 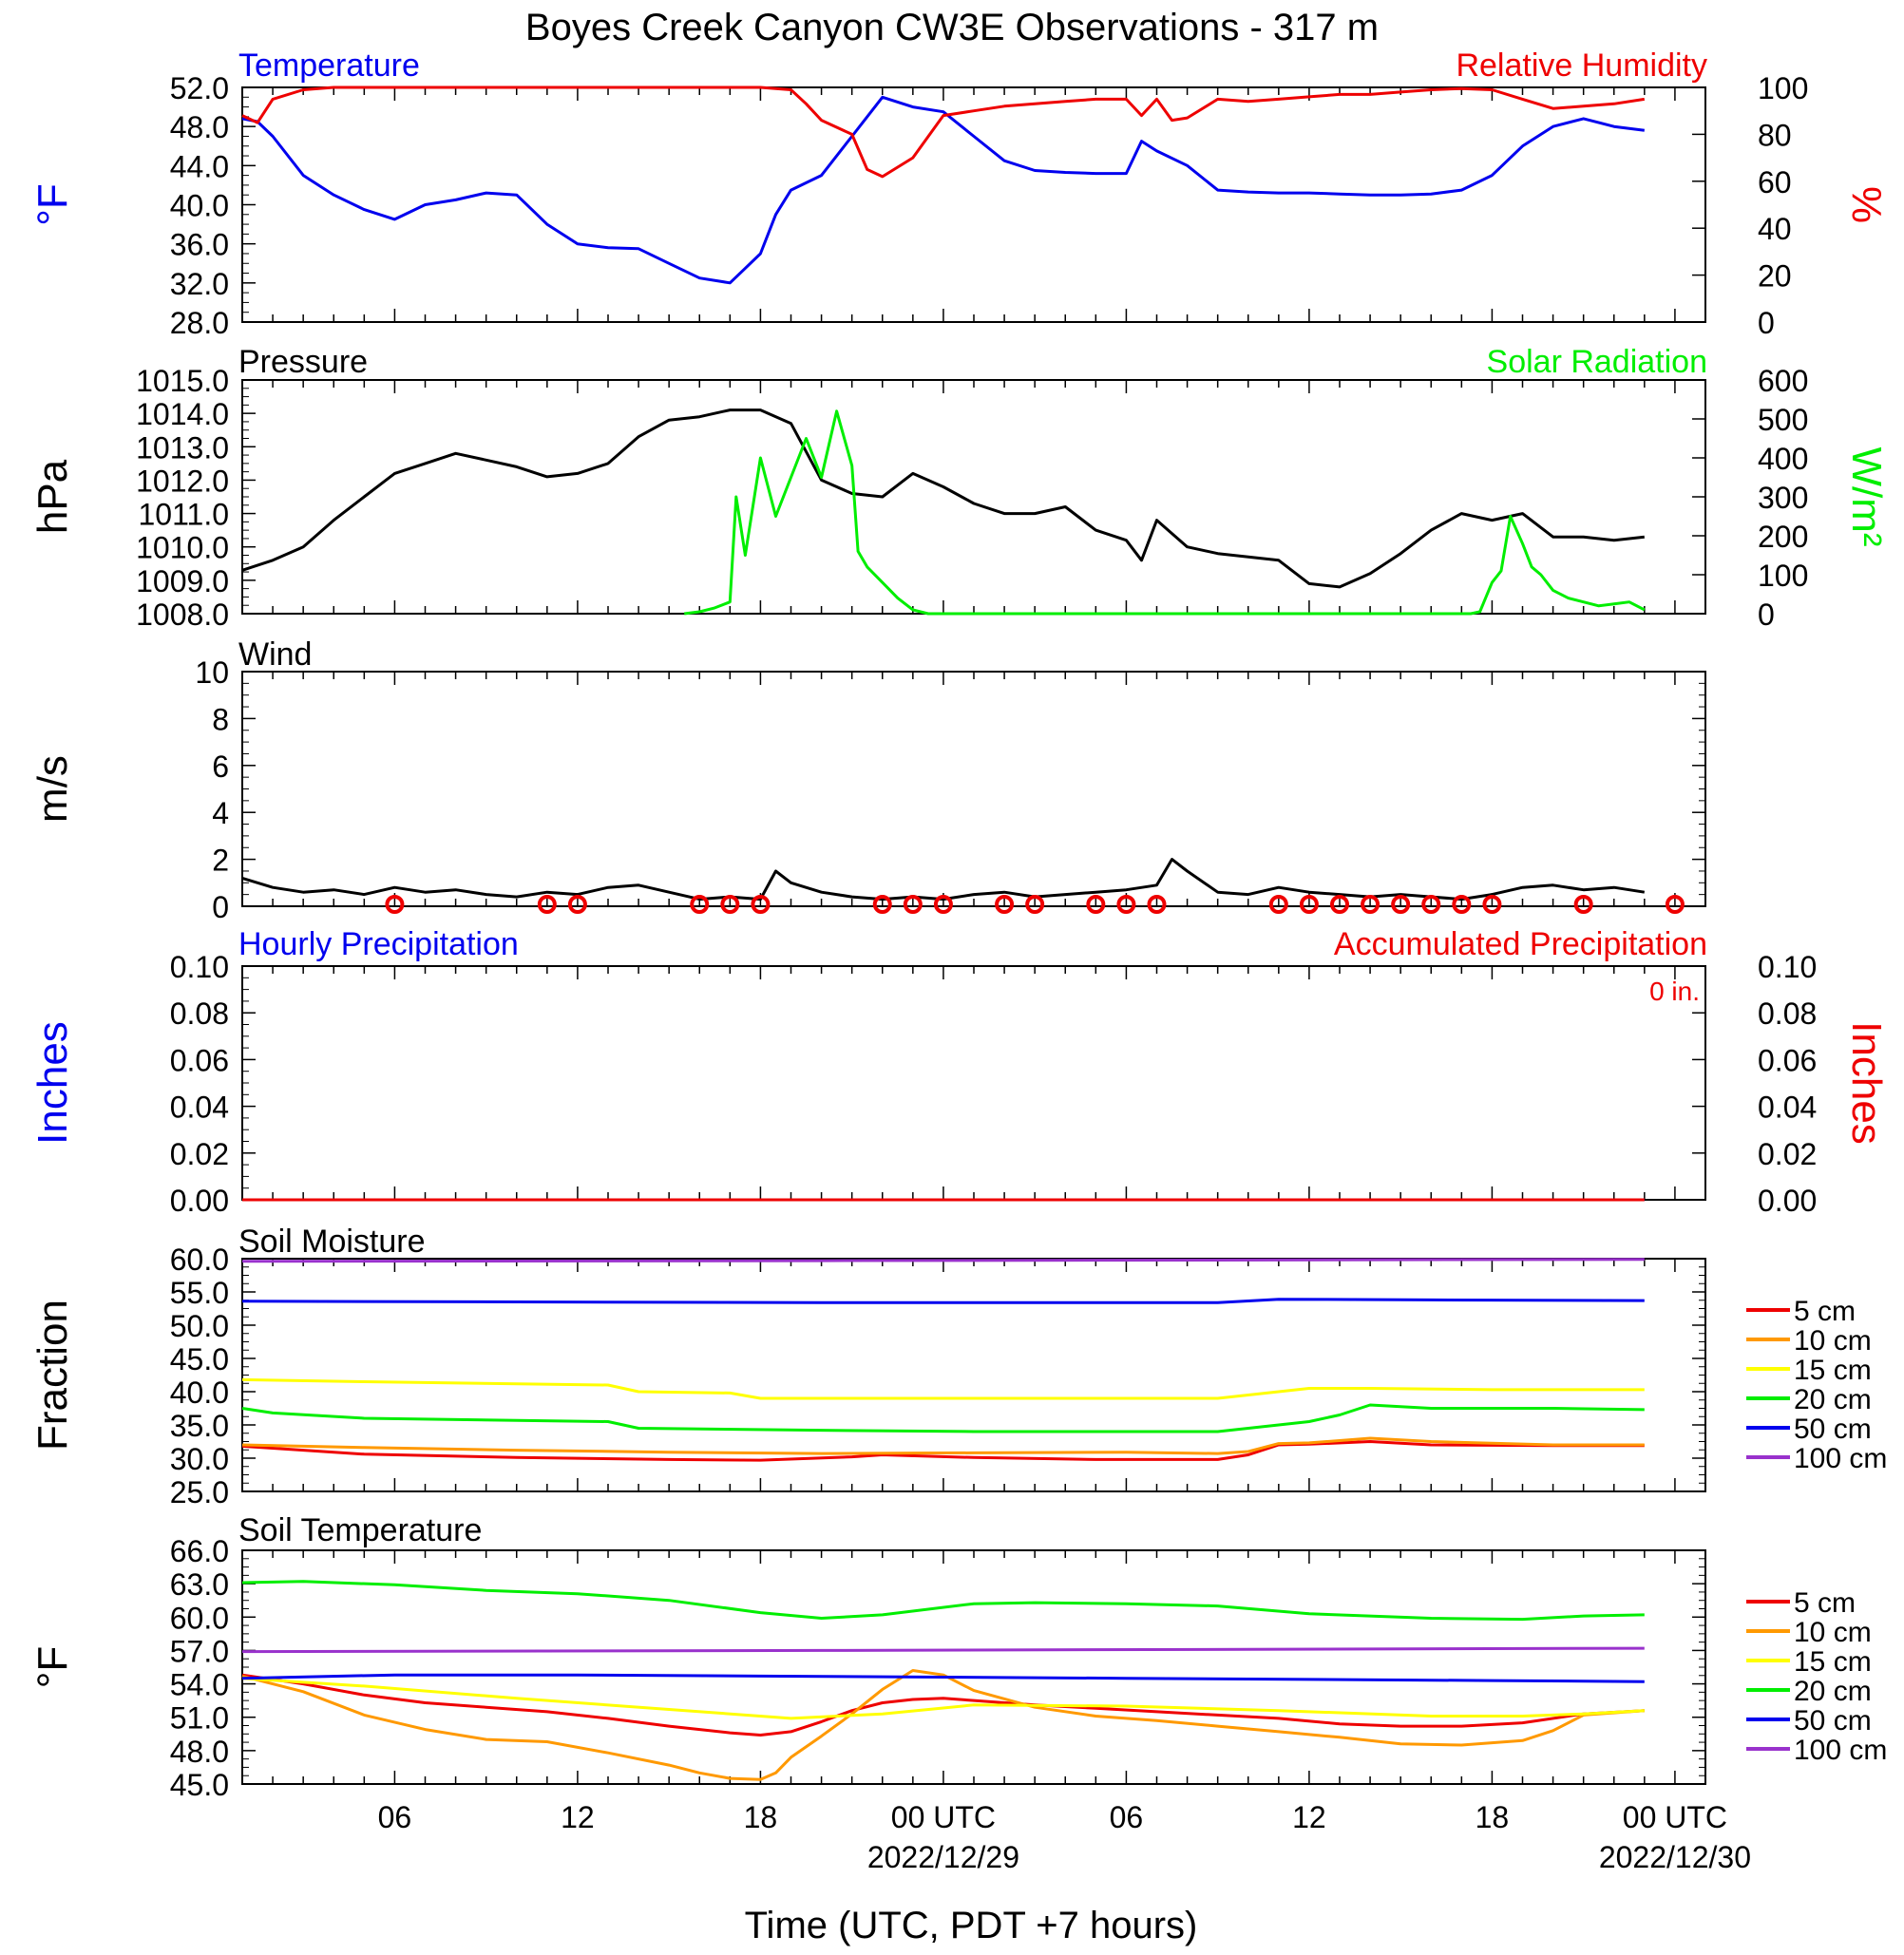 What do you see at coordinates (52, 1667) in the screenshot?
I see `left-unit-label: °F` at bounding box center [52, 1667].